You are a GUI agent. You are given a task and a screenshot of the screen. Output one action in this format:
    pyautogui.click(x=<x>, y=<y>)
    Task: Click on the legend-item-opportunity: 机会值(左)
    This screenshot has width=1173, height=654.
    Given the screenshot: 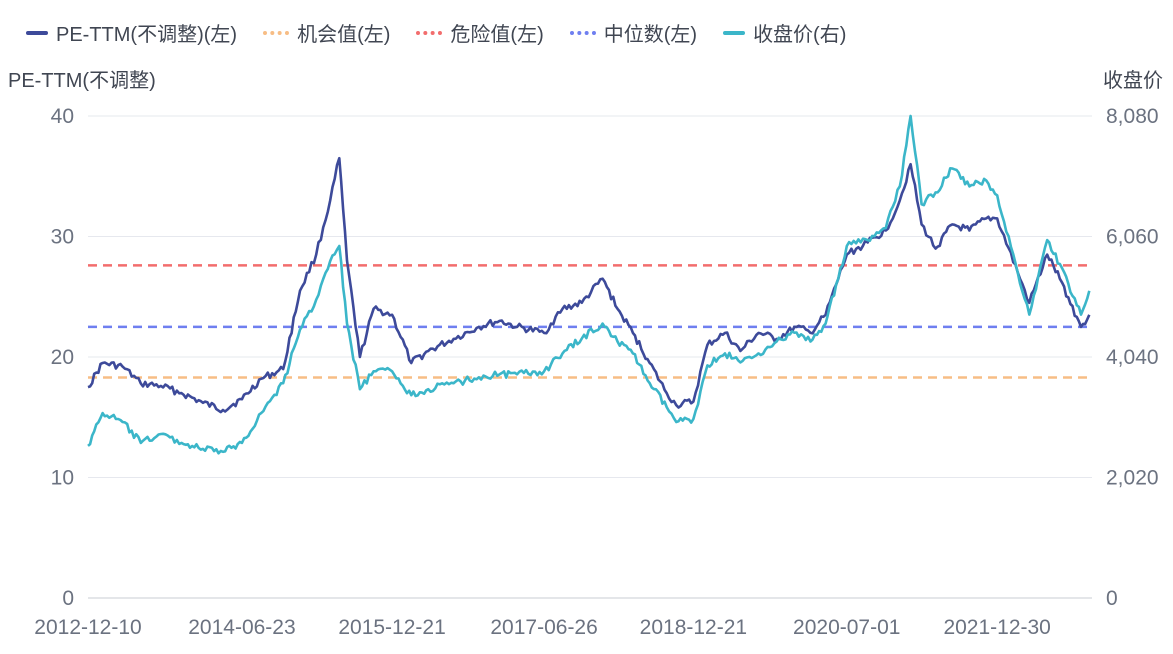 What is the action you would take?
    pyautogui.click(x=326, y=32)
    